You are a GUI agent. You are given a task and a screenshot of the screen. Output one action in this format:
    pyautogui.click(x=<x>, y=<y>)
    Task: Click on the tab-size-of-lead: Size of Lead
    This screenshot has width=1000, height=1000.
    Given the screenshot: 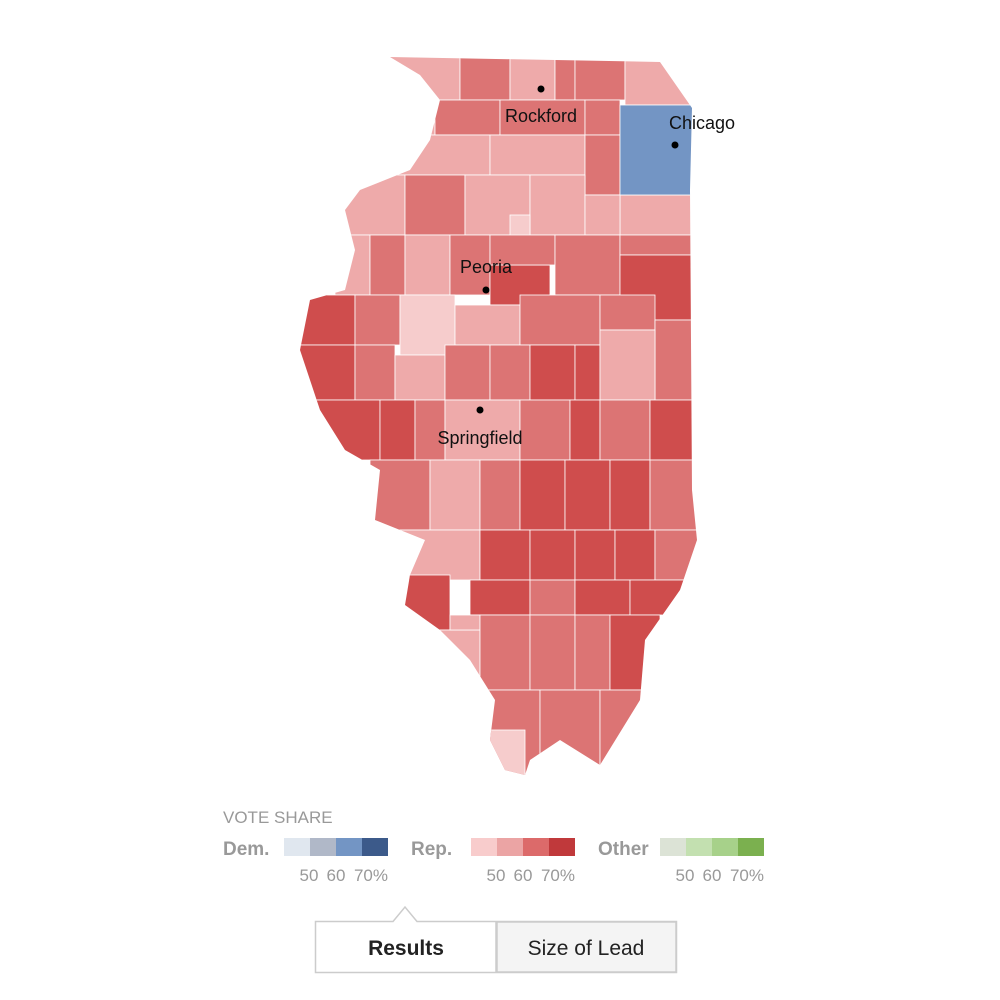 What is the action you would take?
    pyautogui.click(x=586, y=948)
    